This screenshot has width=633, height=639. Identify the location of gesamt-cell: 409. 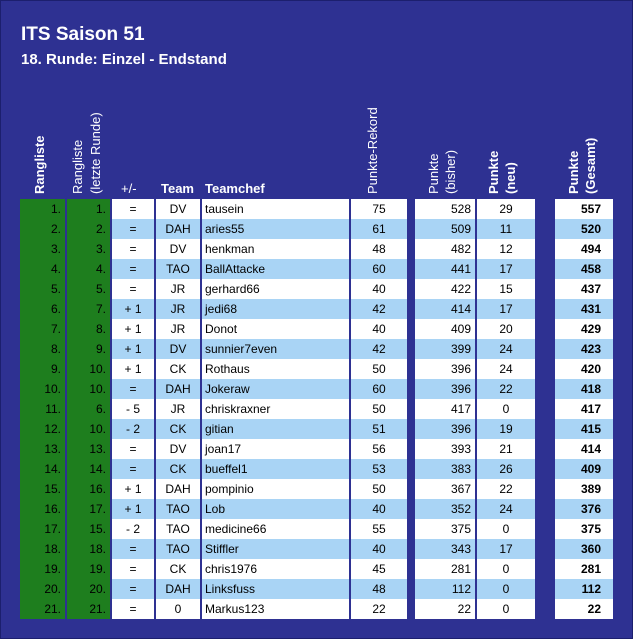
(584, 469).